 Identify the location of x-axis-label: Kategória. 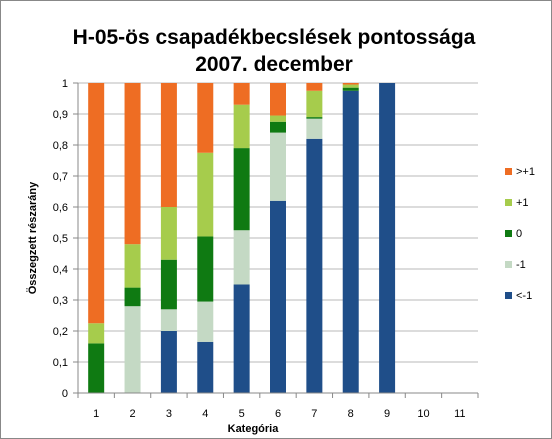
(254, 429).